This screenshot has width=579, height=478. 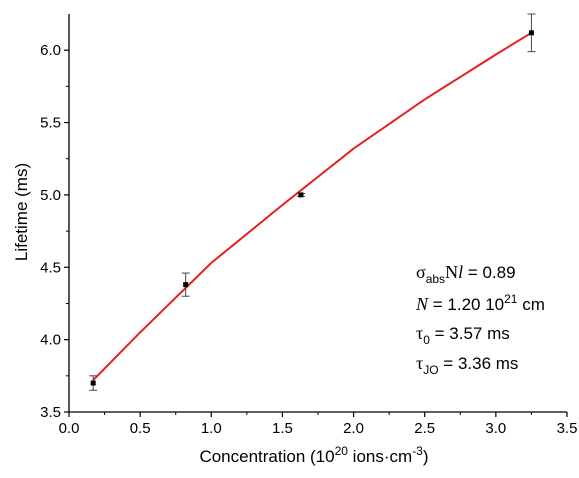 I want to click on taujo-value: = 3.36 ms, so click(x=479, y=363).